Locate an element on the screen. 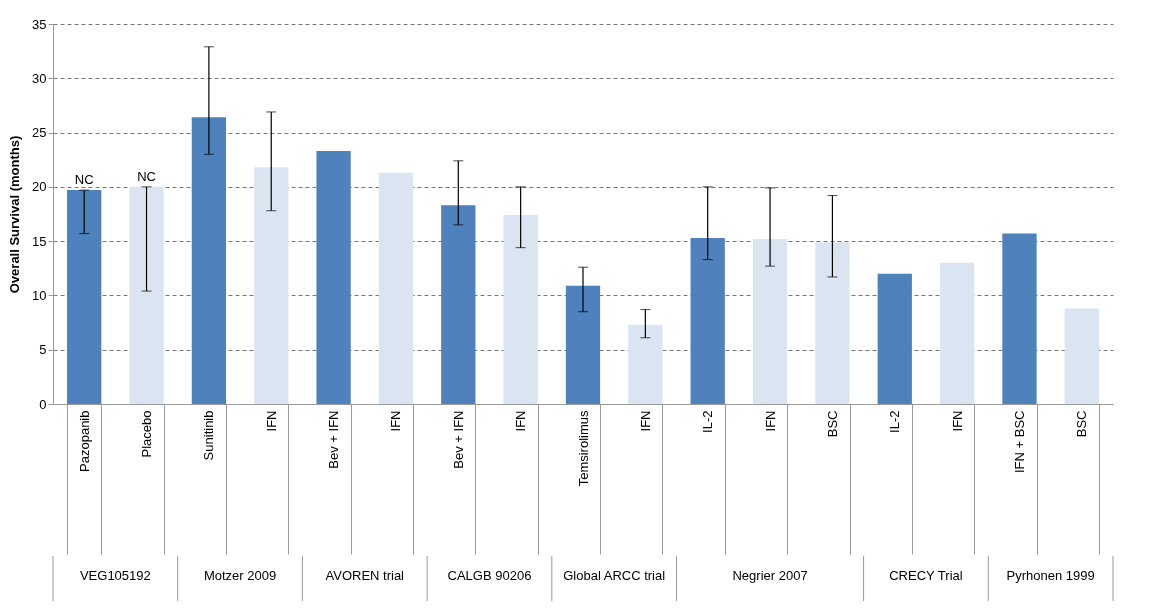  text: CALGB 90206 is located at coordinates (489, 575).